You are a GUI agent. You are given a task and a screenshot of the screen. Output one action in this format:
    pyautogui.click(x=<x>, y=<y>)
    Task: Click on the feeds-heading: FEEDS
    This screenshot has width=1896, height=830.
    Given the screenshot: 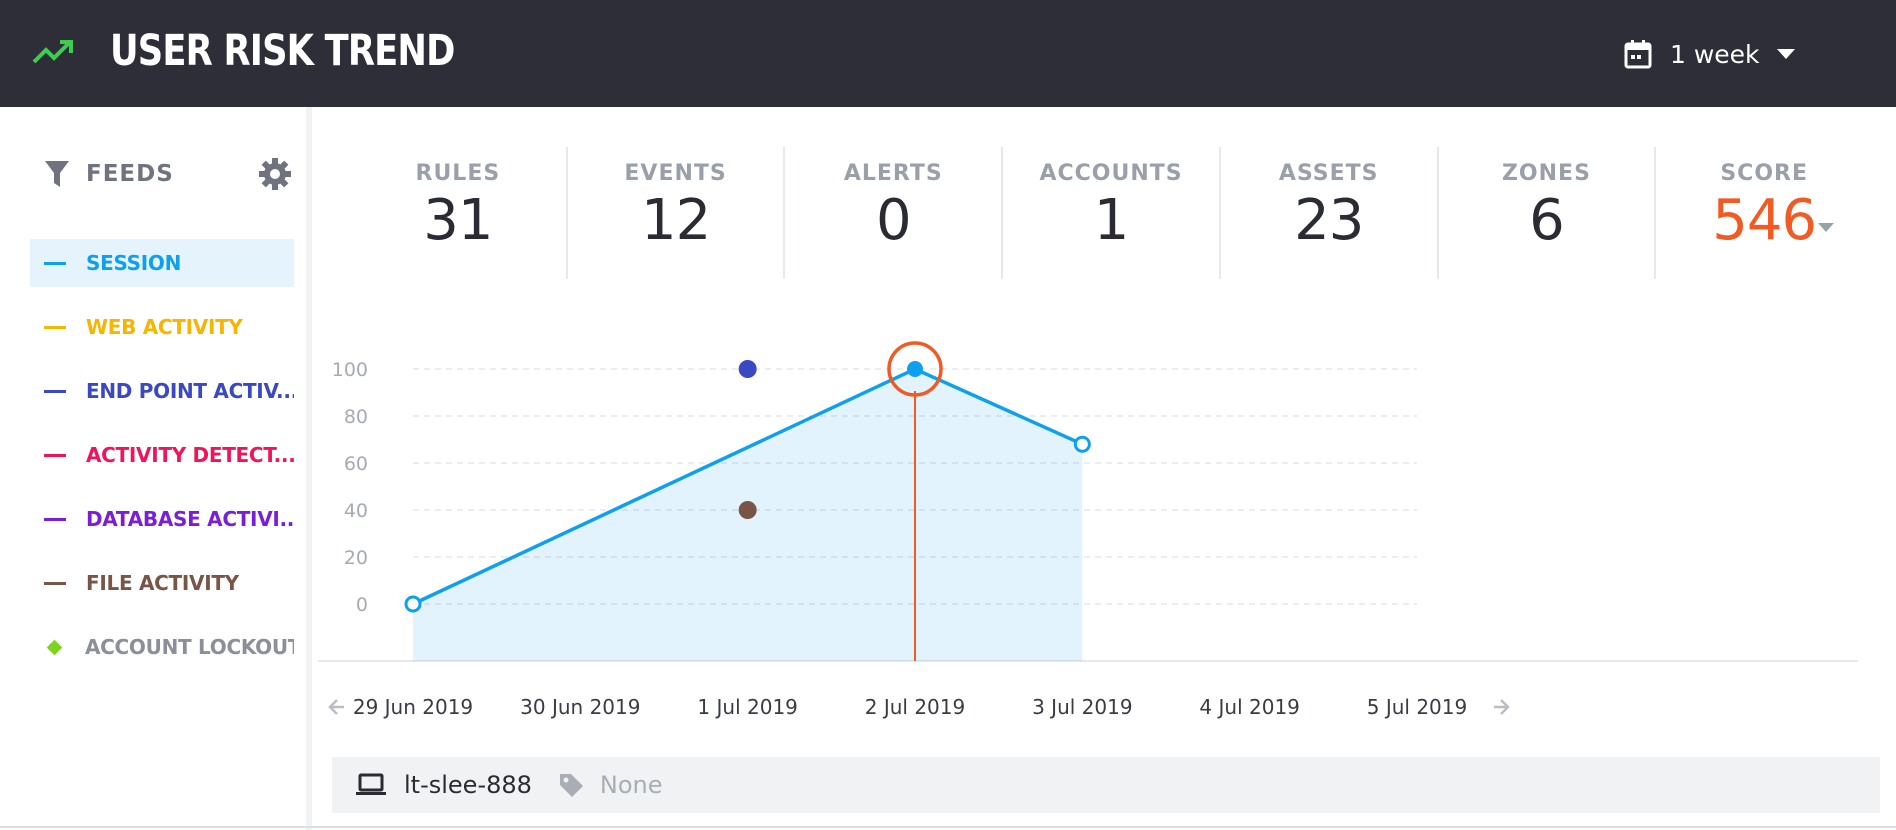 What is the action you would take?
    pyautogui.click(x=109, y=174)
    